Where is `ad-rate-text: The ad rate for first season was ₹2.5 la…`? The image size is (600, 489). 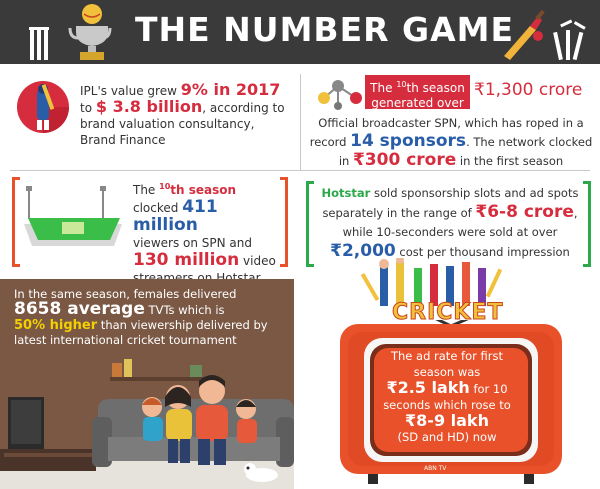
ad-rate-text: The ad rate for first season was ₹2.5 la… is located at coordinates (447, 396).